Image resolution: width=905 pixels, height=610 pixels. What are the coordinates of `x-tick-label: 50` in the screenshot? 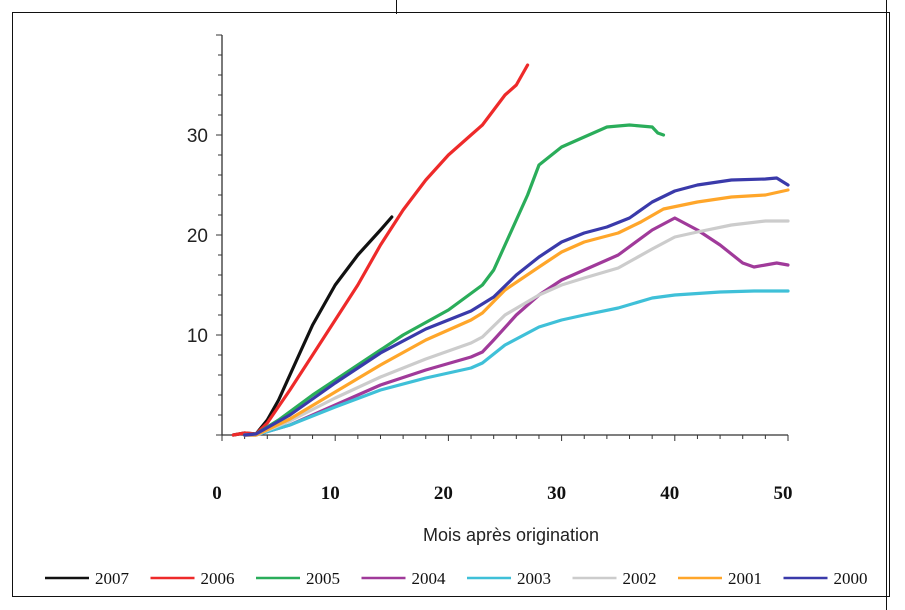 It's located at (783, 493).